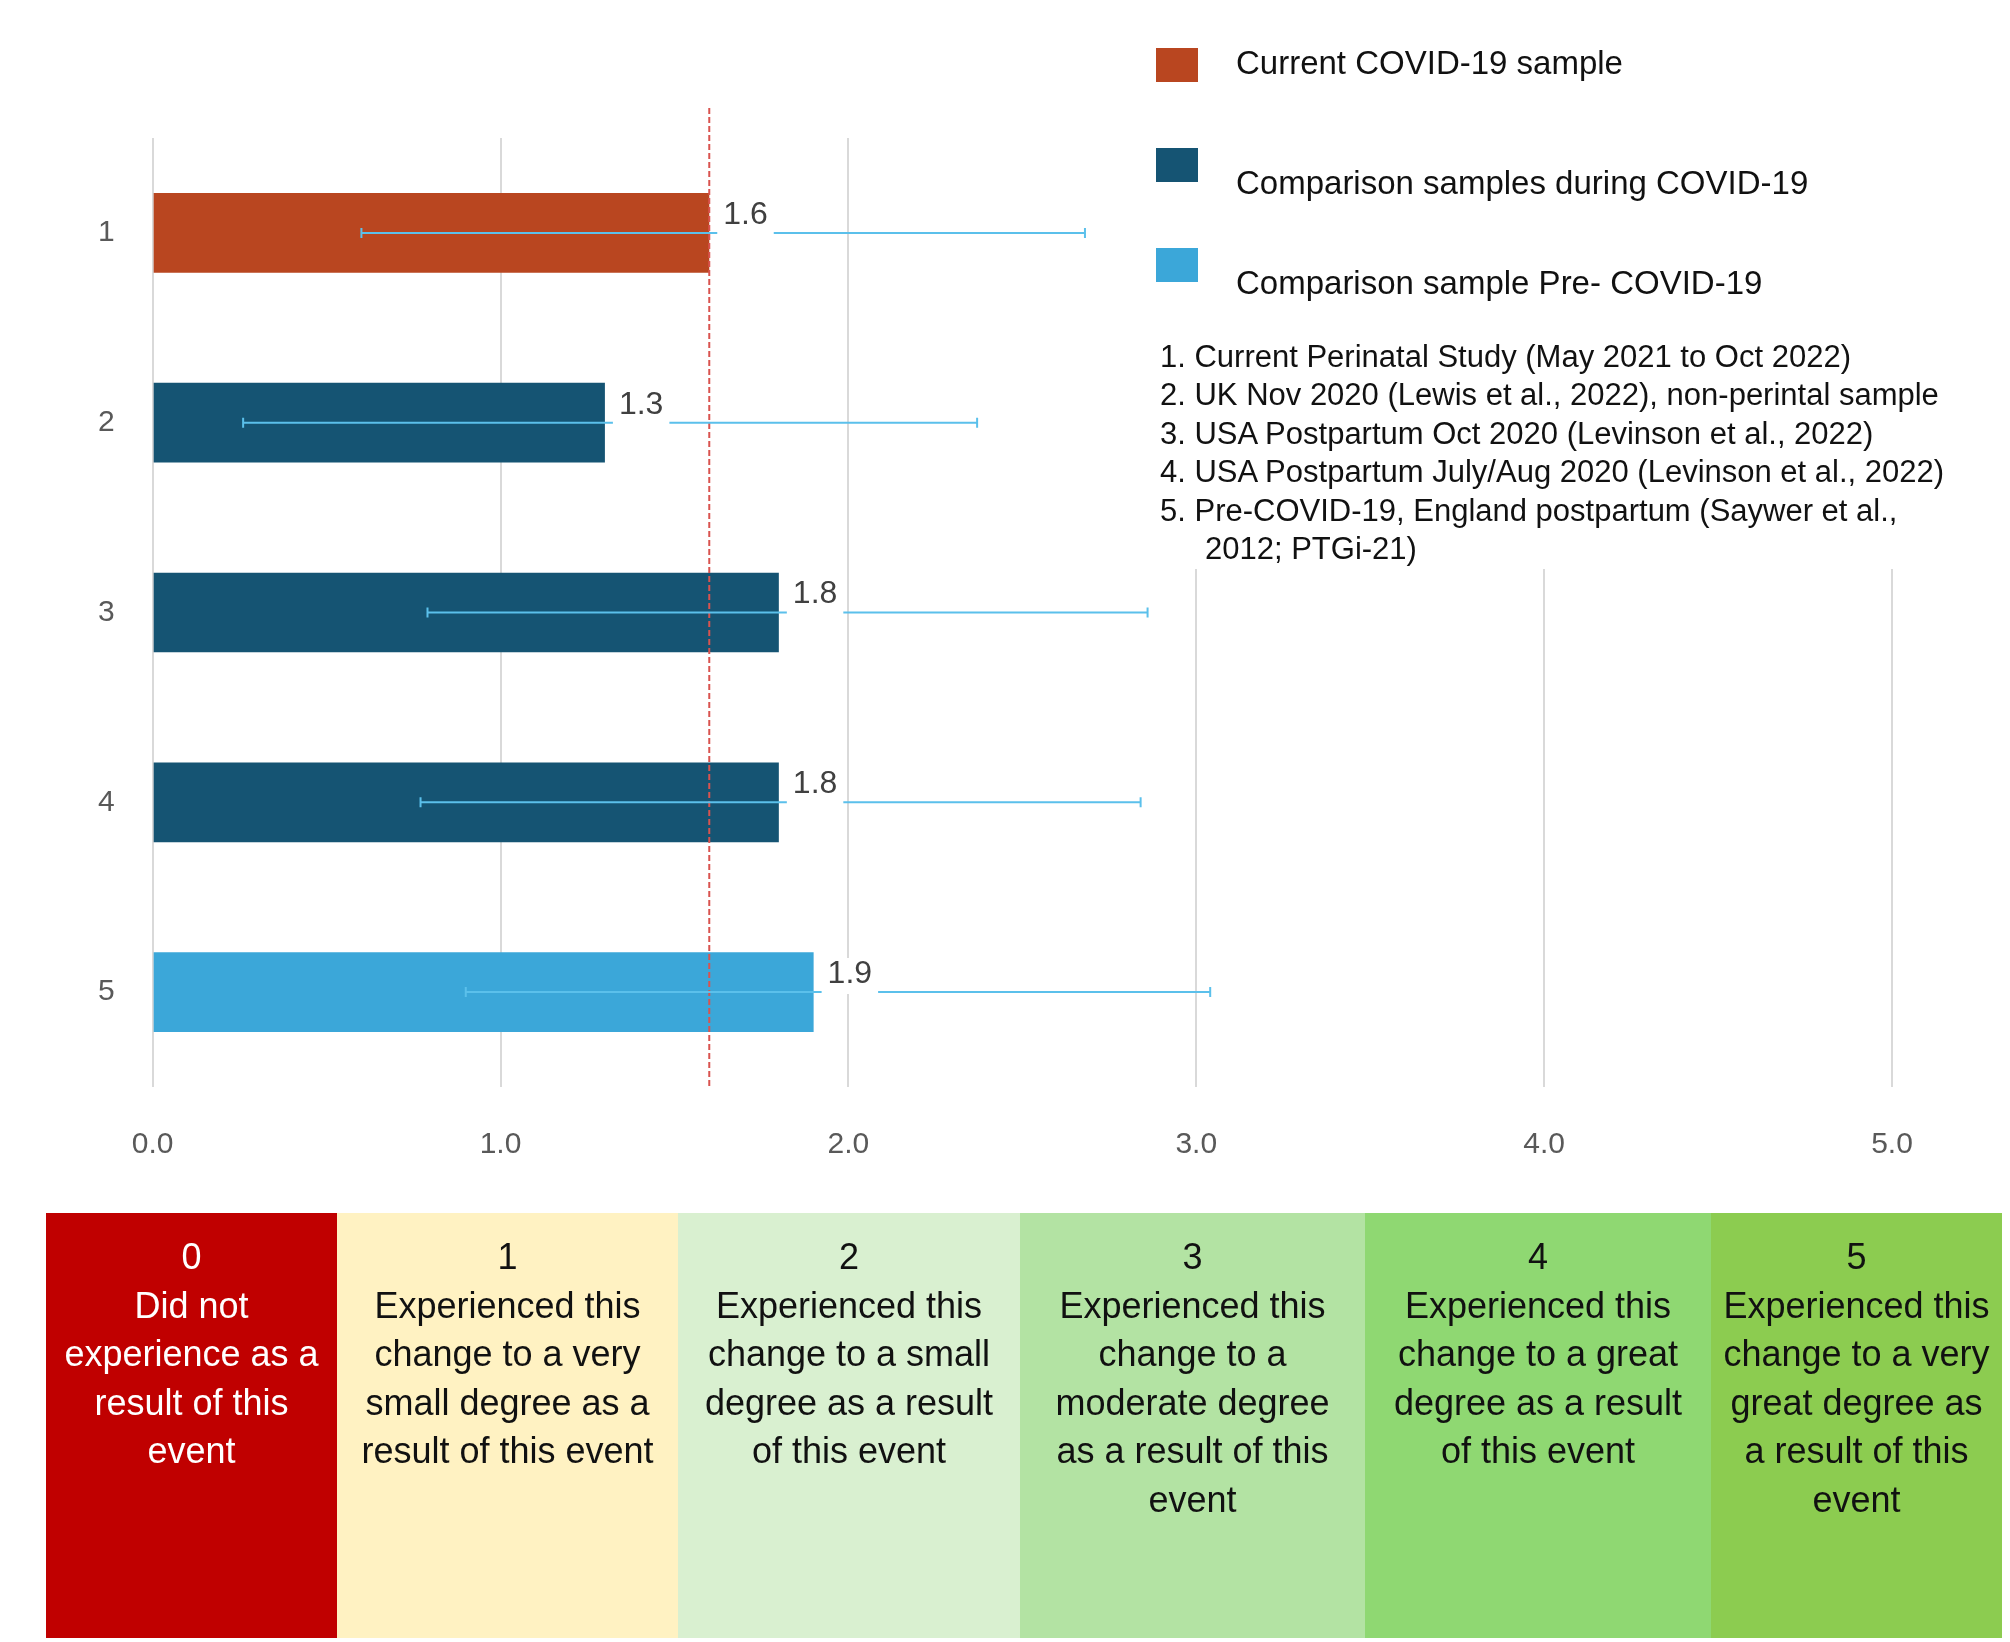 This screenshot has height=1642, width=2010. Describe the element at coordinates (106, 800) in the screenshot. I see `y-tick-label: 4` at that location.